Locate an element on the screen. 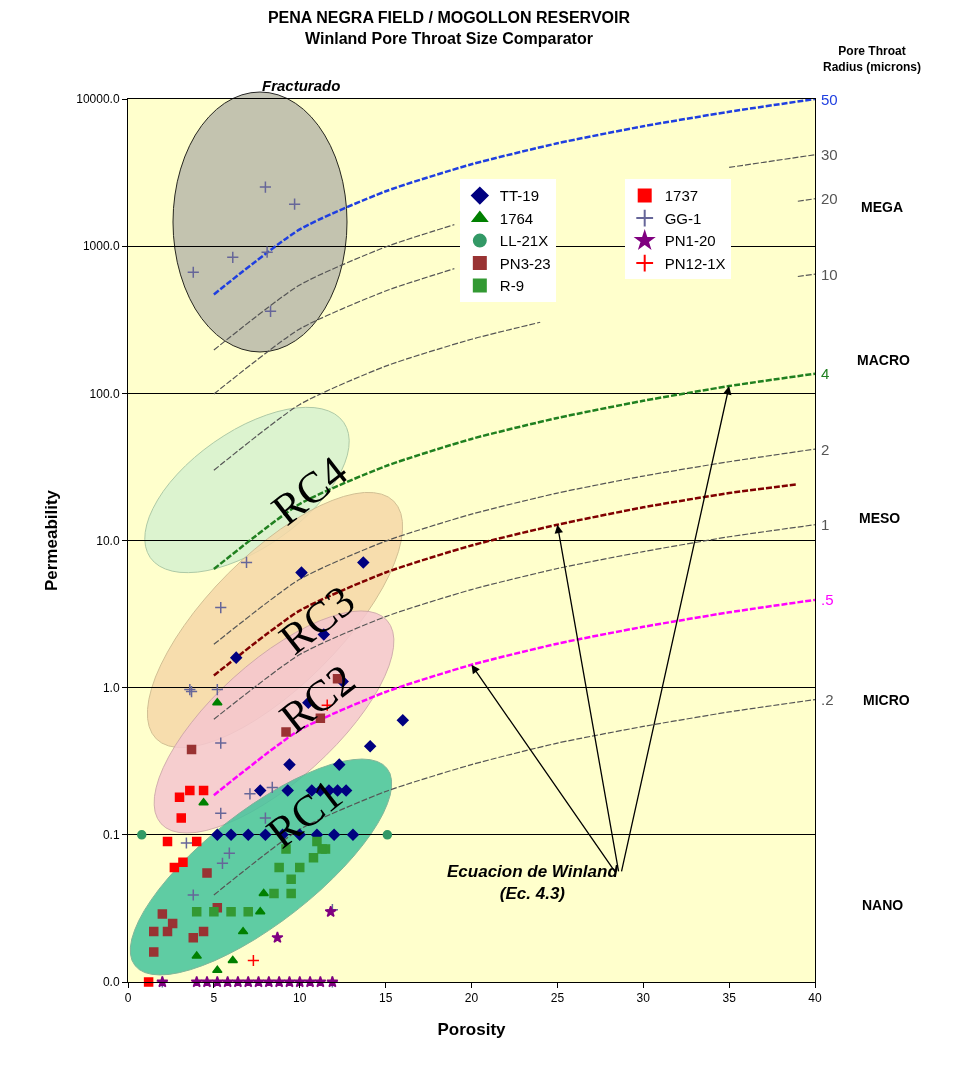  annotation: RC1 is located at coordinates (304, 813).